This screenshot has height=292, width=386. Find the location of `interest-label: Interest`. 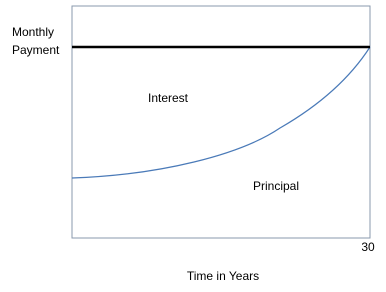

interest-label: Interest is located at coordinates (168, 98).